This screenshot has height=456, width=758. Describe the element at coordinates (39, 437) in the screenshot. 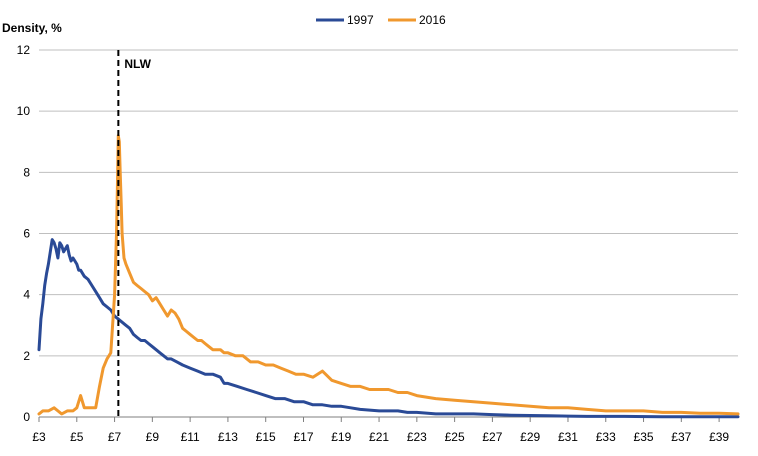

I see `x-tick-label: £3` at that location.